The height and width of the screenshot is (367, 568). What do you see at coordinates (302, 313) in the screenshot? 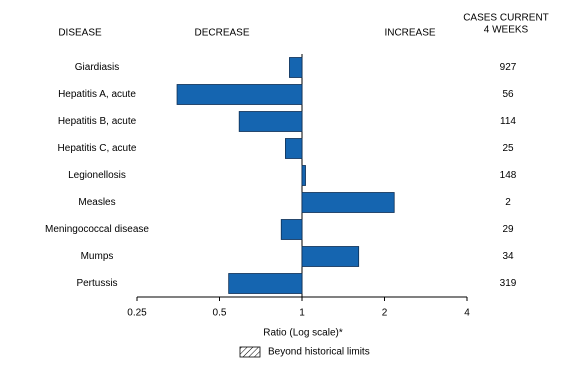
I see `x-tick-label: 1` at bounding box center [302, 313].